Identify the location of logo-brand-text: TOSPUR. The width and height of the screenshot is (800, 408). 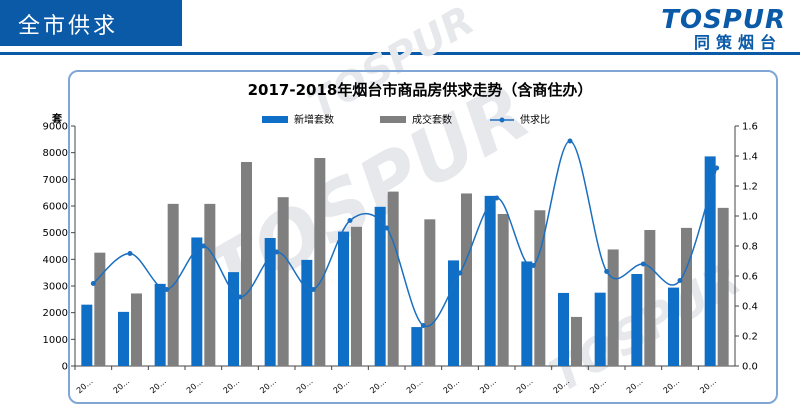
(723, 20).